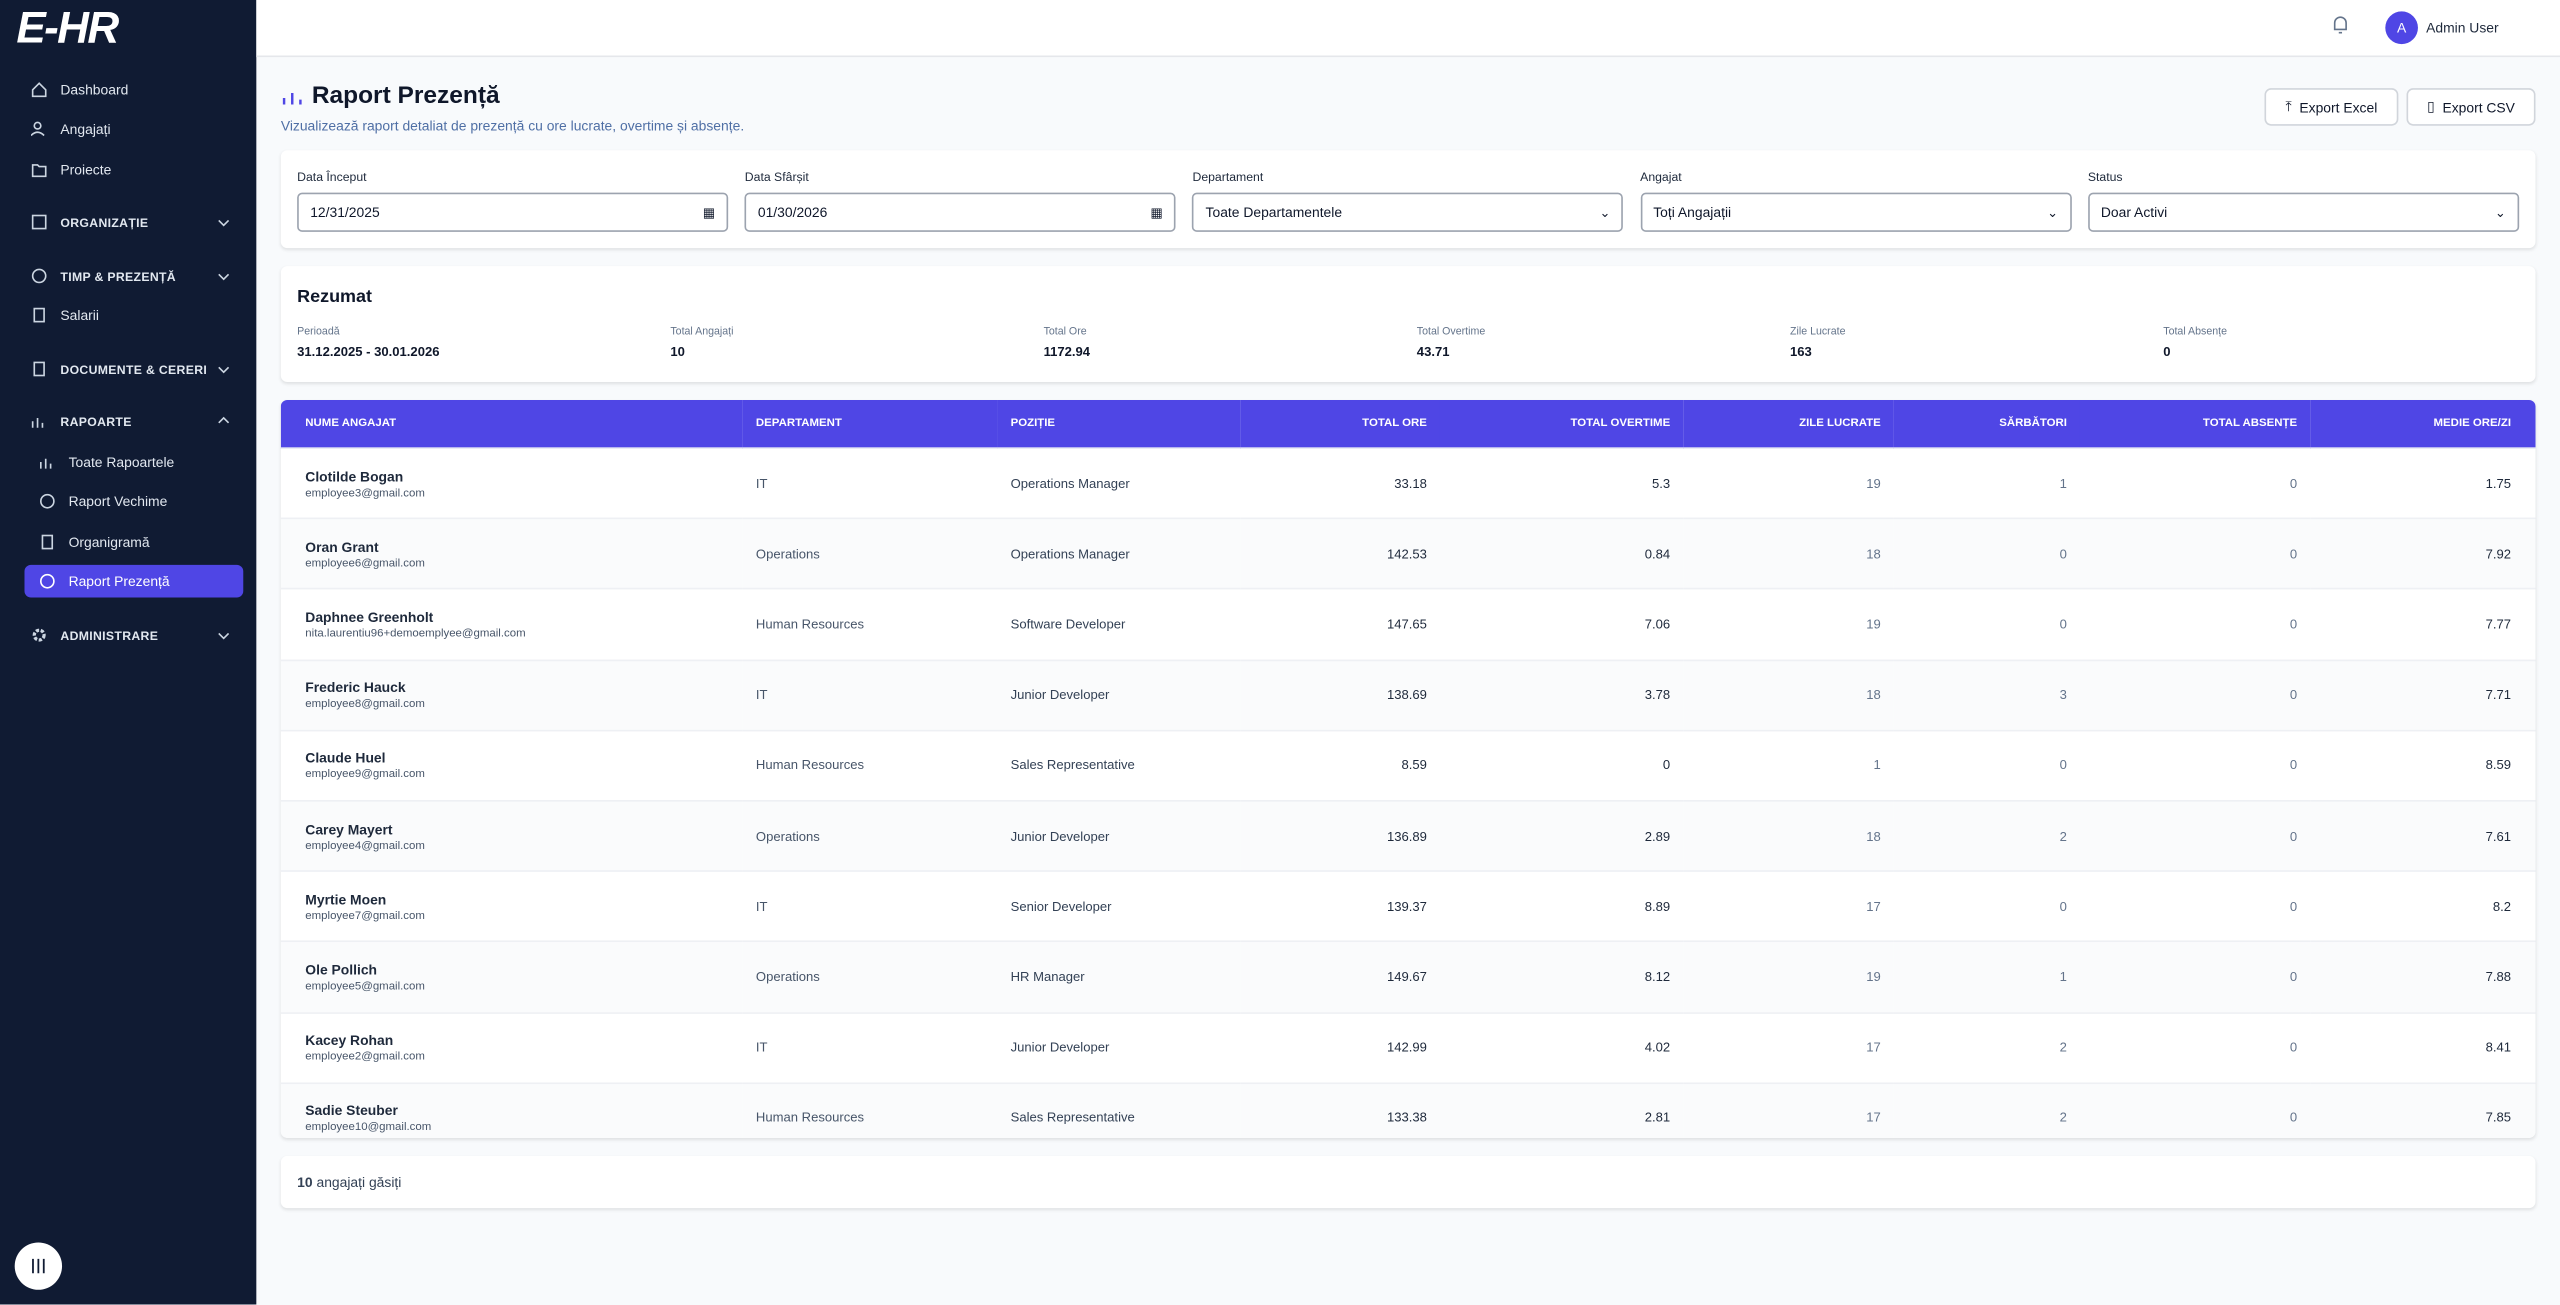 The height and width of the screenshot is (1305, 2560). Describe the element at coordinates (1561, 624) in the screenshot. I see `overtime-cell: 7.06` at that location.